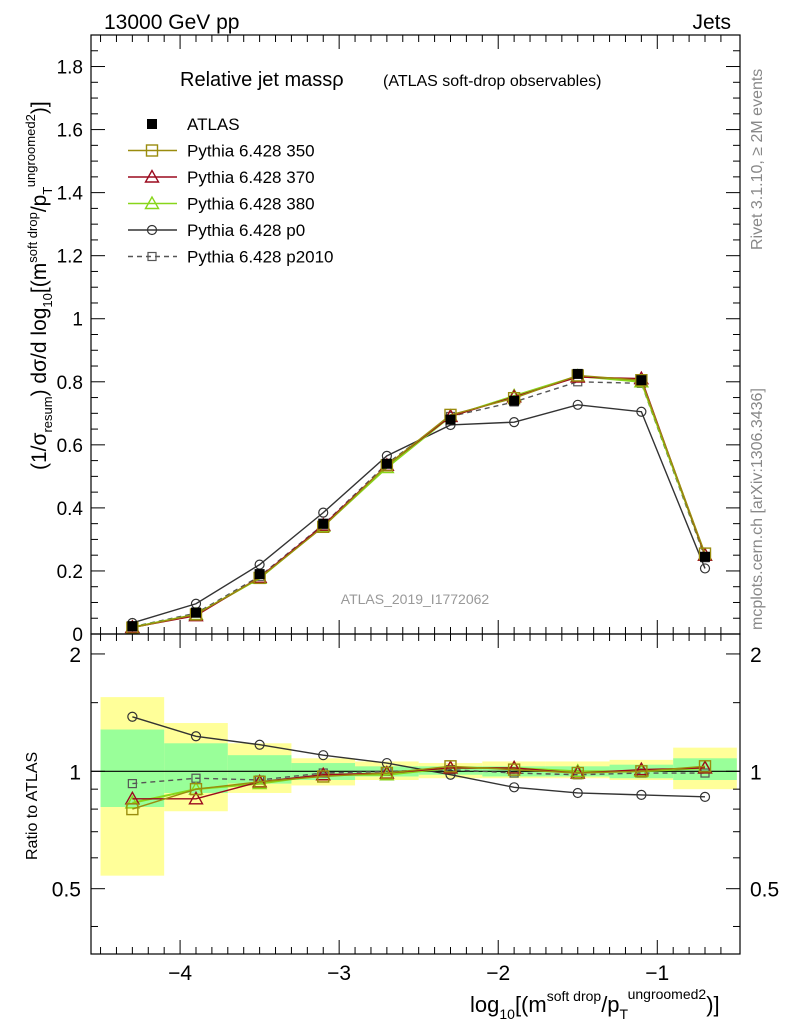 This screenshot has width=786, height=1024. Describe the element at coordinates (75, 772) in the screenshot. I see `ratio-y-tick-label: 1` at that location.